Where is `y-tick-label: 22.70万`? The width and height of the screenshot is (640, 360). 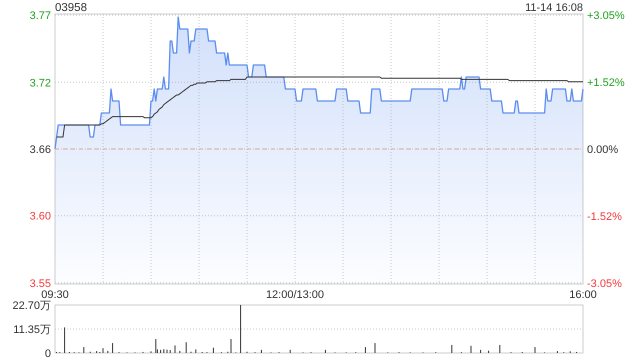
y-tick-label: 22.70万 is located at coordinates (31, 306).